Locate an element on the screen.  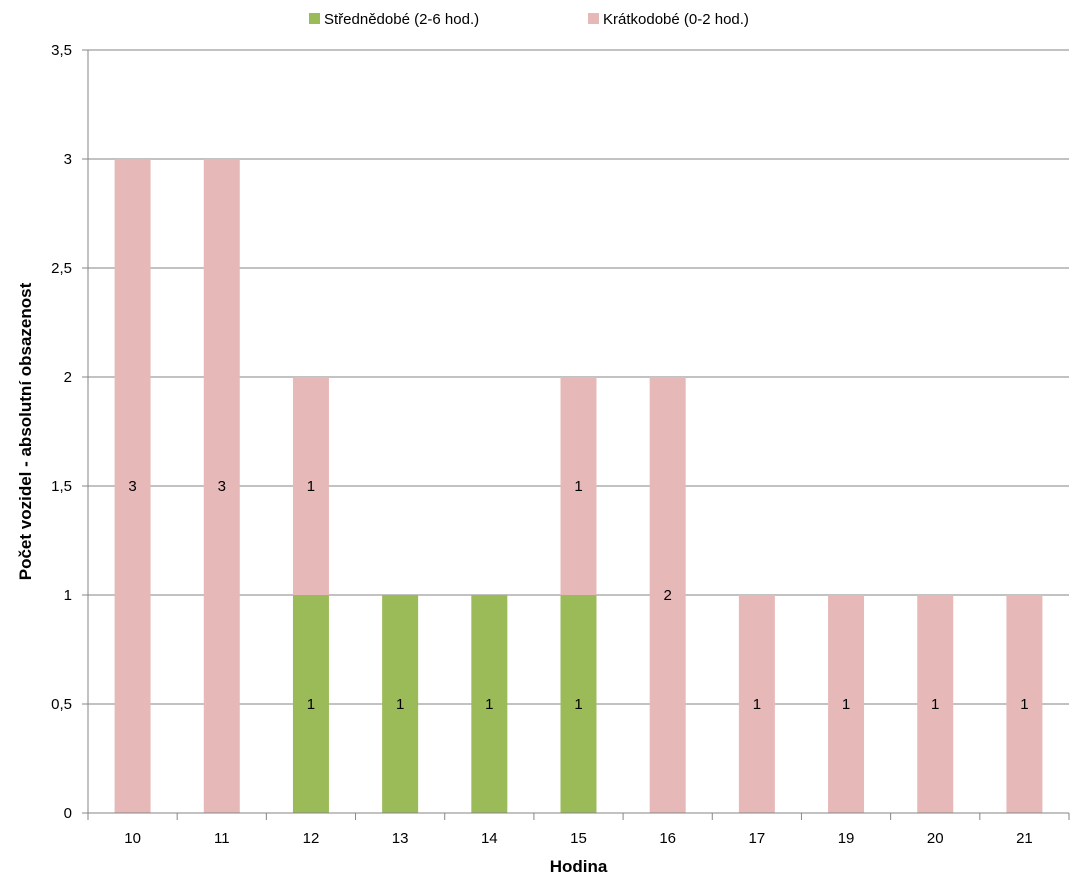
legend-label: Střednědobé (2-6 hod.) is located at coordinates (401, 19).